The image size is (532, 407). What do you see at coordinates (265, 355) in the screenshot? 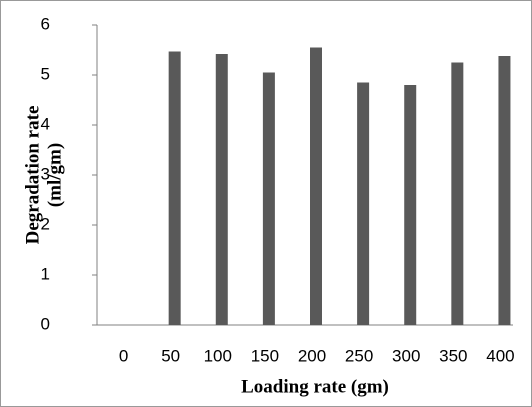
I see `x-tick-label: 150` at bounding box center [265, 355].